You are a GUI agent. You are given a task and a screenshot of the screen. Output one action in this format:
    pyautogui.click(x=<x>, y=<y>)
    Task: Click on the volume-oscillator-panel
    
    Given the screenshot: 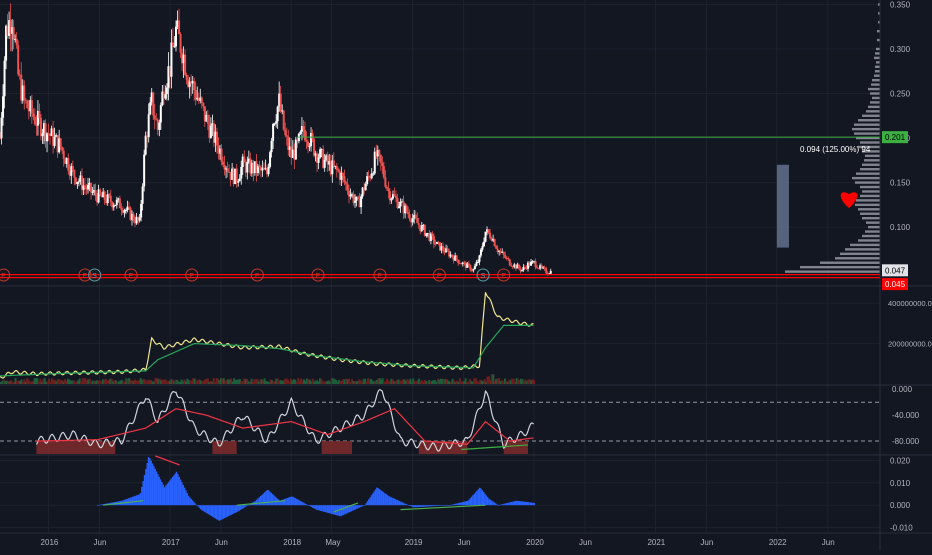 What is the action you would take?
    pyautogui.click(x=268, y=338)
    